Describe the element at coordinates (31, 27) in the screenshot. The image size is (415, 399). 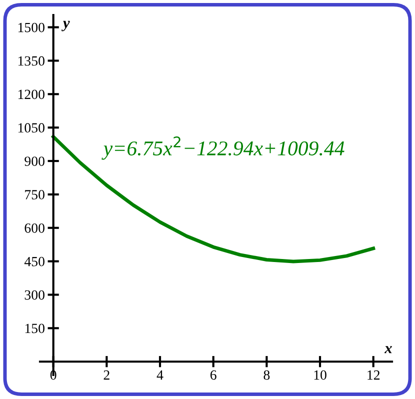
I see `y-tick-label: 1500` at that location.